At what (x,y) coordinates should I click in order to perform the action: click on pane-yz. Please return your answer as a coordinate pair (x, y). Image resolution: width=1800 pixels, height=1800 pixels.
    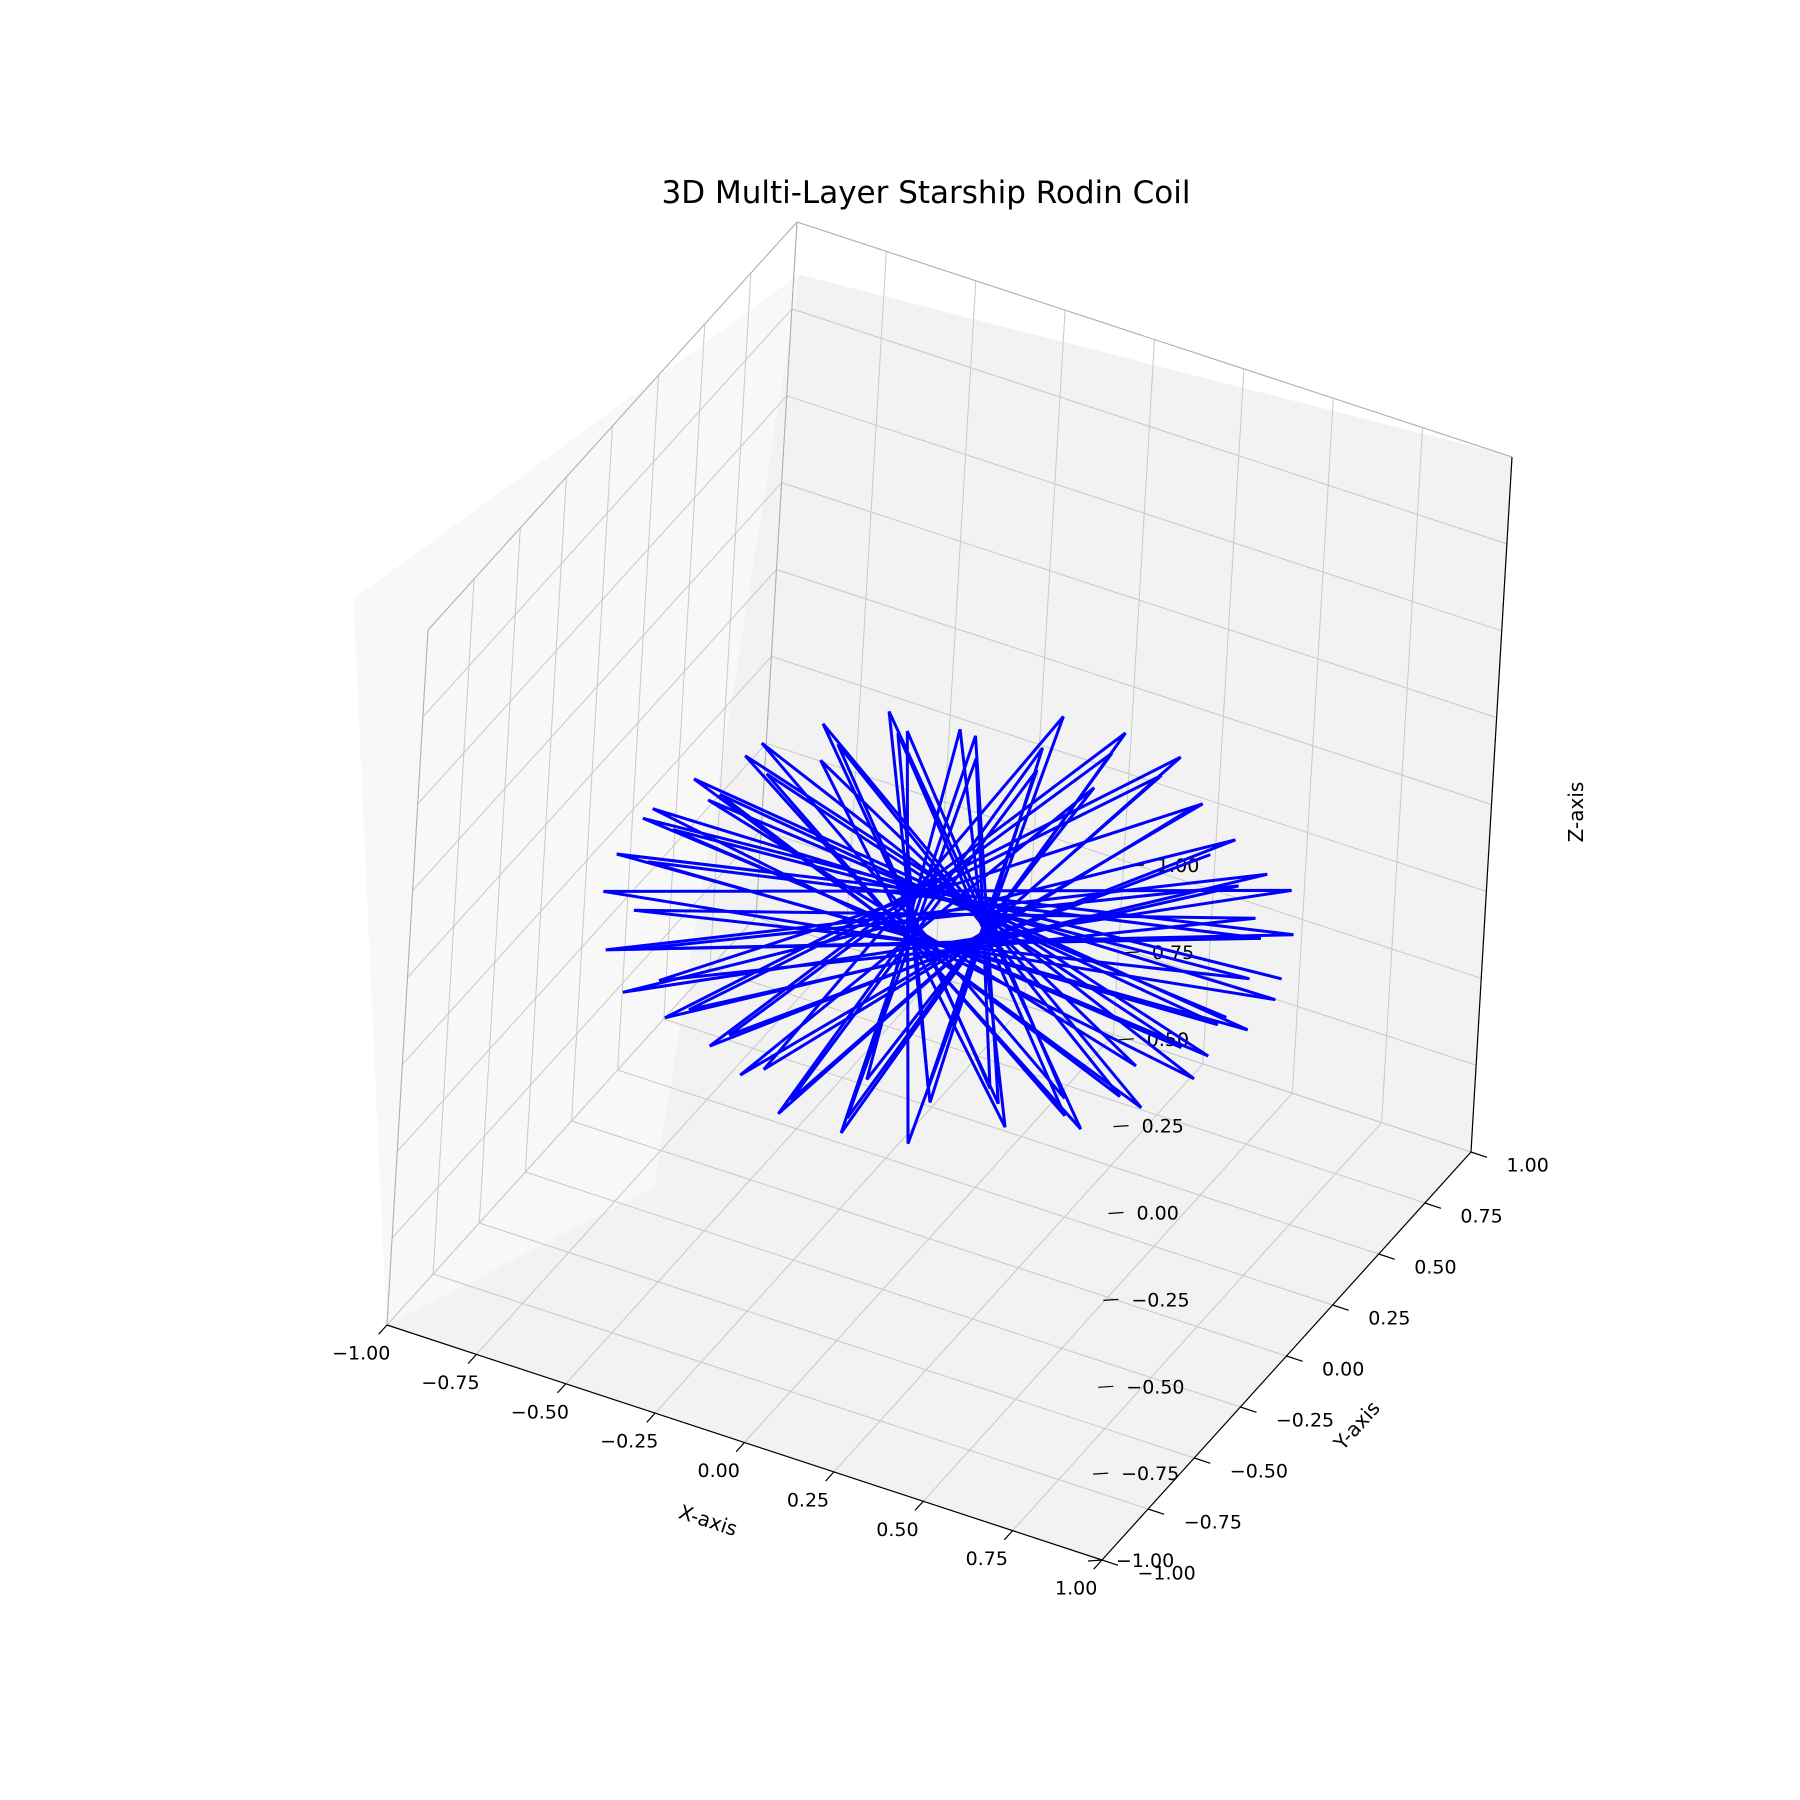
    Looking at the image, I should click on (576, 799).